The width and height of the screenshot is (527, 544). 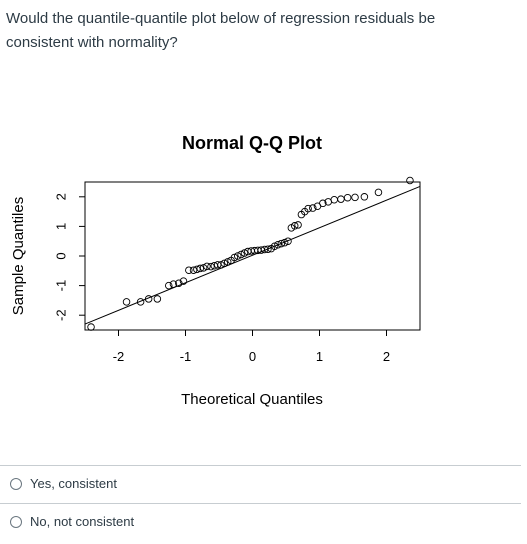 What do you see at coordinates (73, 483) in the screenshot?
I see `option-label: Yes, consistent` at bounding box center [73, 483].